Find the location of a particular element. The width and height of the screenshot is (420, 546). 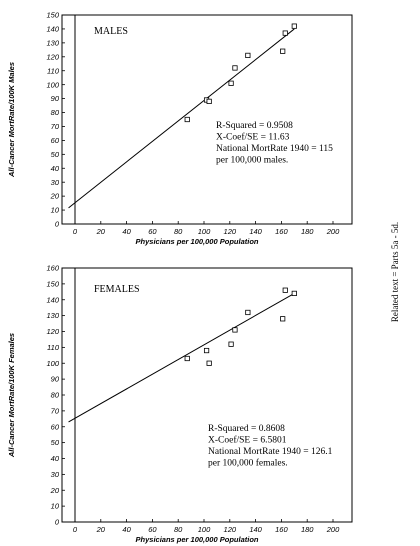

stats-line: per 100,000 males. is located at coordinates (252, 161).